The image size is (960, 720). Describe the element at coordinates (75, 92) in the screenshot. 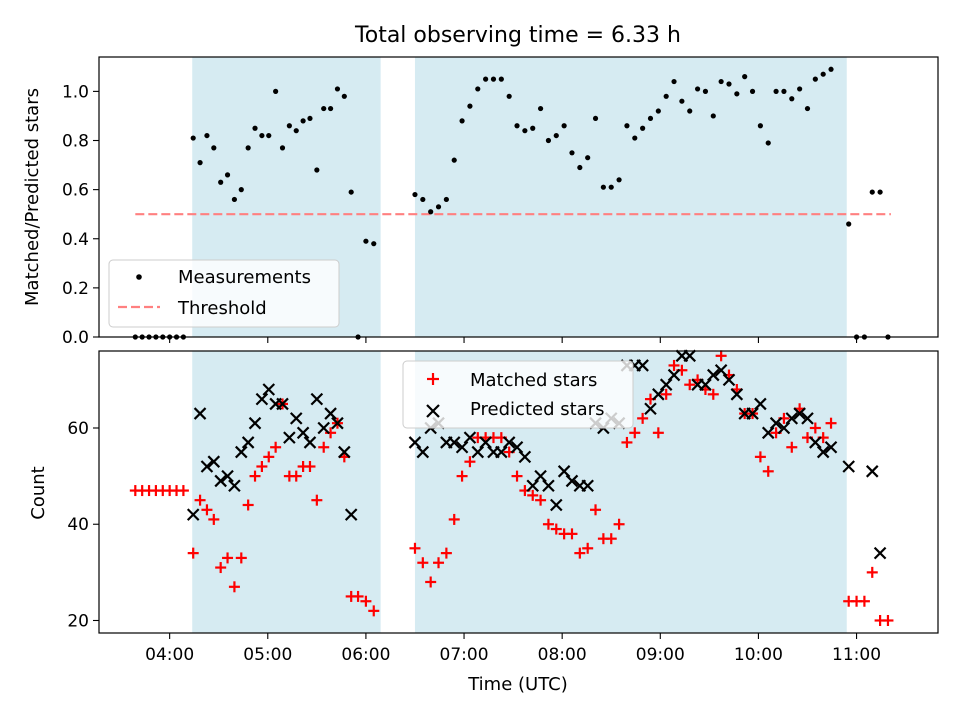

I see `top-y-tick-label: 1.0` at that location.